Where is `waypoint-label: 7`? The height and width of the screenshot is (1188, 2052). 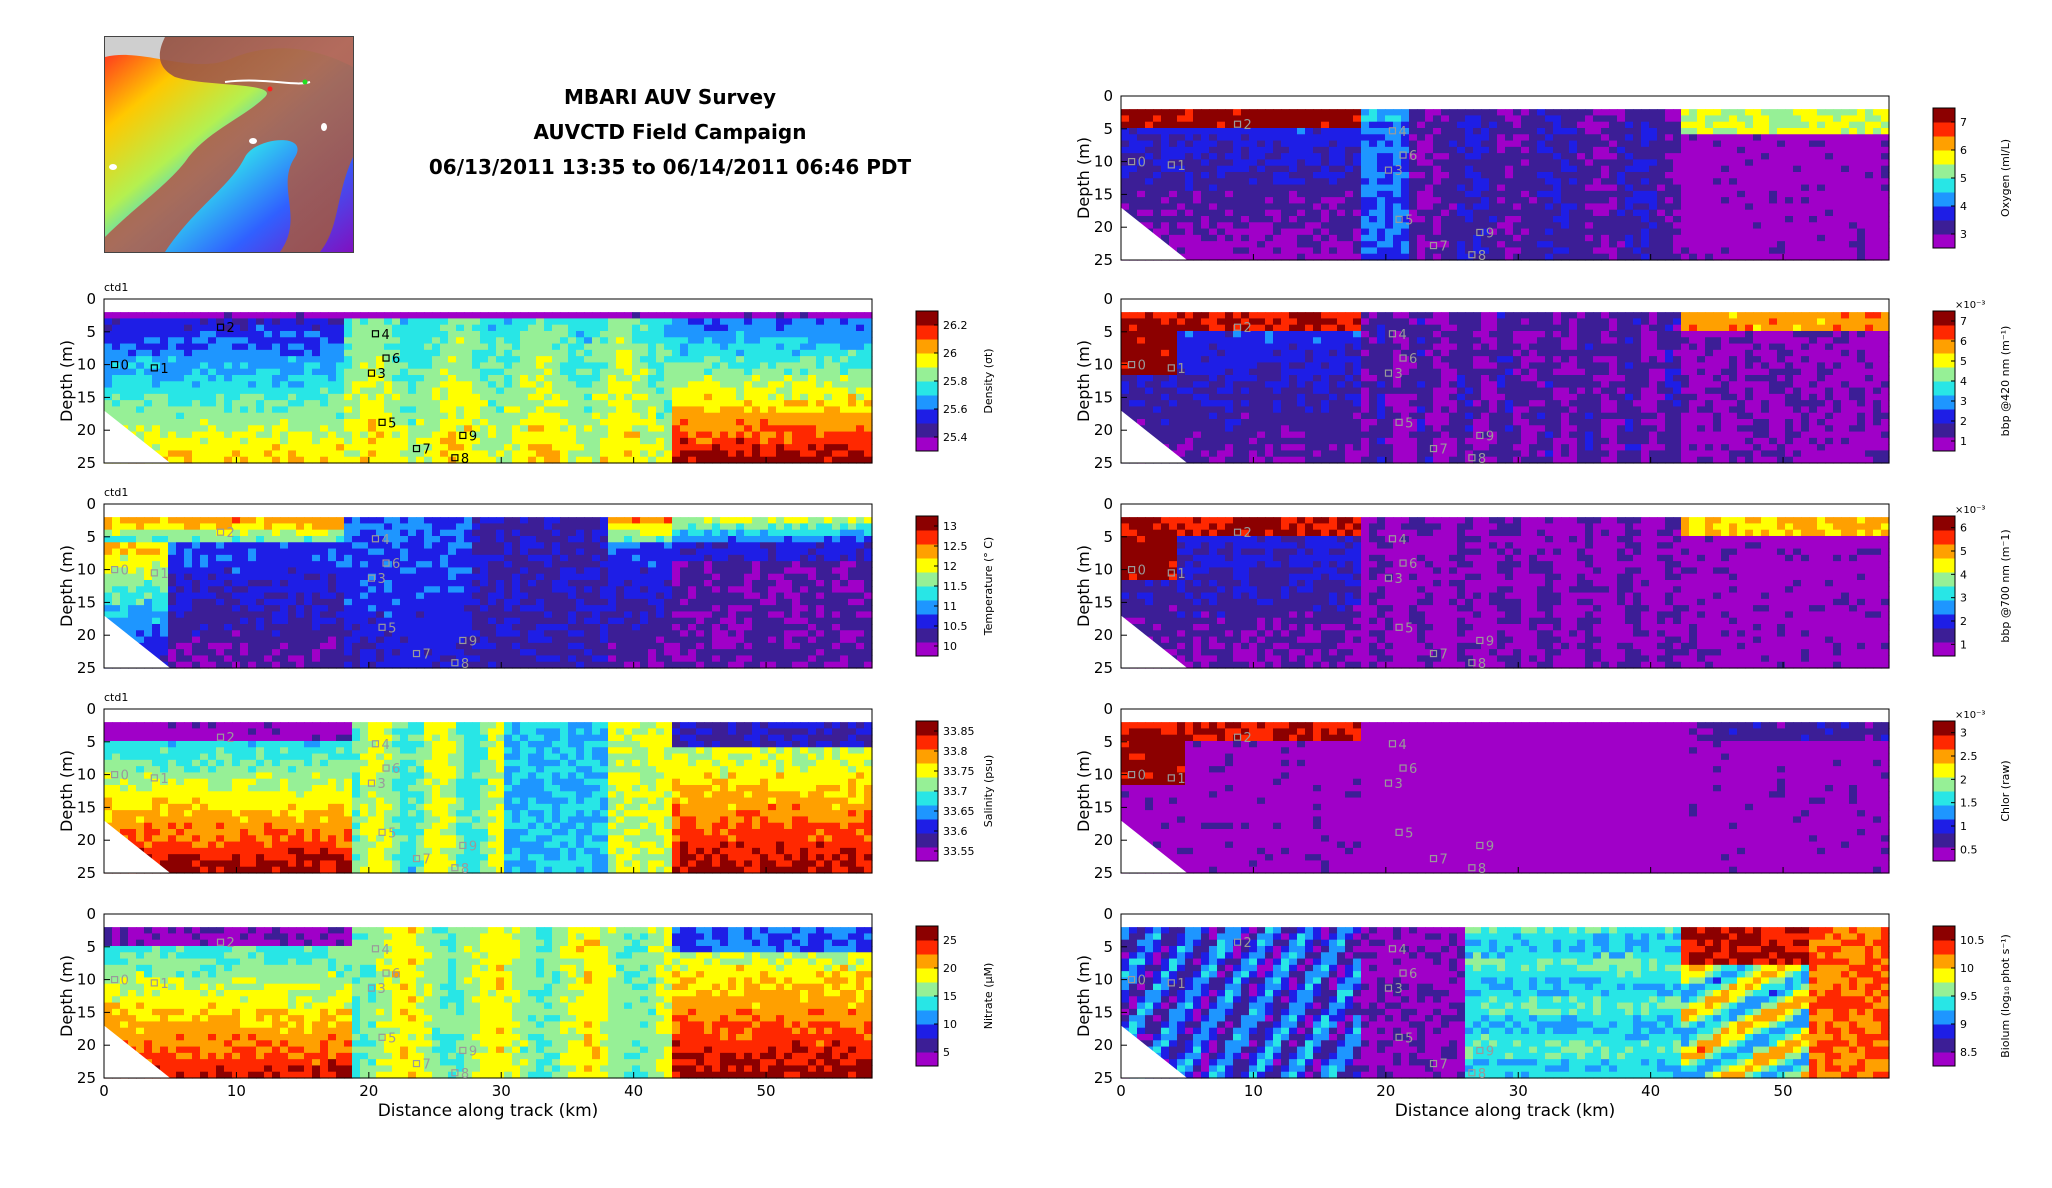
waypoint-label: 7 is located at coordinates (426, 450).